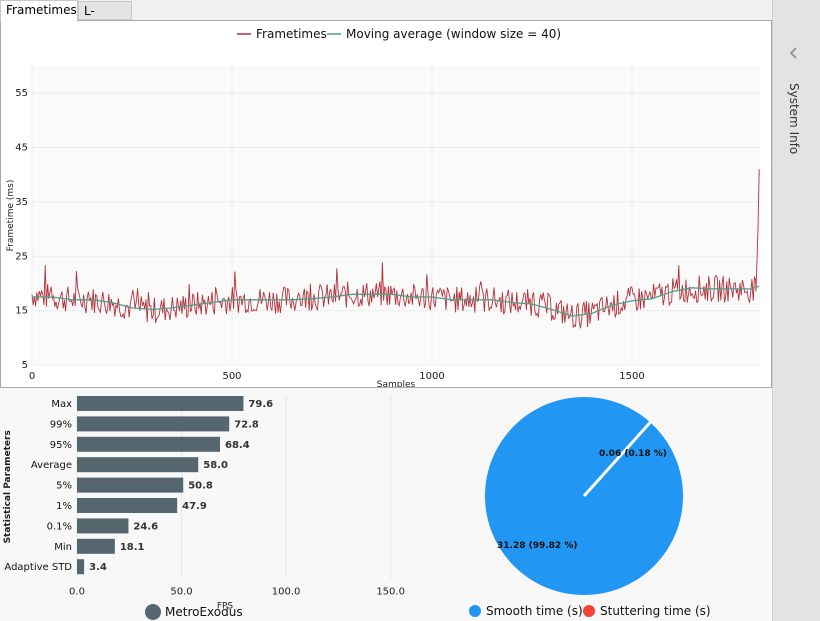 The image size is (820, 621). What do you see at coordinates (194, 506) in the screenshot?
I see `stat-value-label: 47.9` at bounding box center [194, 506].